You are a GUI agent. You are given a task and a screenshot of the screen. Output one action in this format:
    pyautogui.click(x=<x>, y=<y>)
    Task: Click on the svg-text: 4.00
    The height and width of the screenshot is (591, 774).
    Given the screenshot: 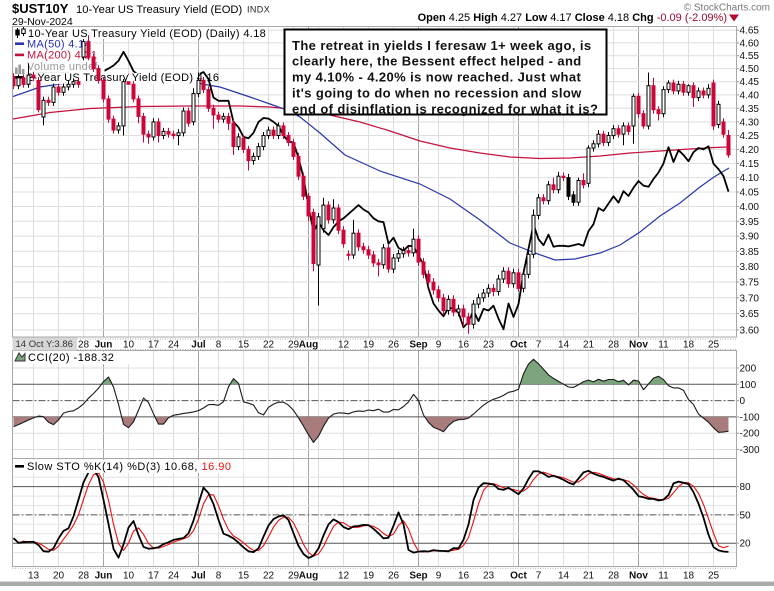 What is the action you would take?
    pyautogui.click(x=750, y=207)
    